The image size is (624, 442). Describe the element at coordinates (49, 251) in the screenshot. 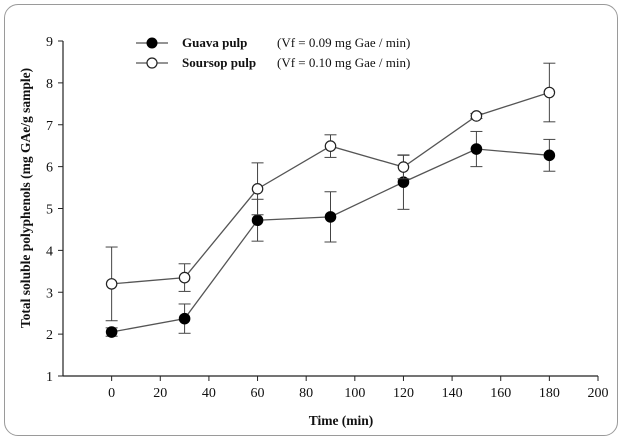

I see `y-tick-label: 4` at that location.